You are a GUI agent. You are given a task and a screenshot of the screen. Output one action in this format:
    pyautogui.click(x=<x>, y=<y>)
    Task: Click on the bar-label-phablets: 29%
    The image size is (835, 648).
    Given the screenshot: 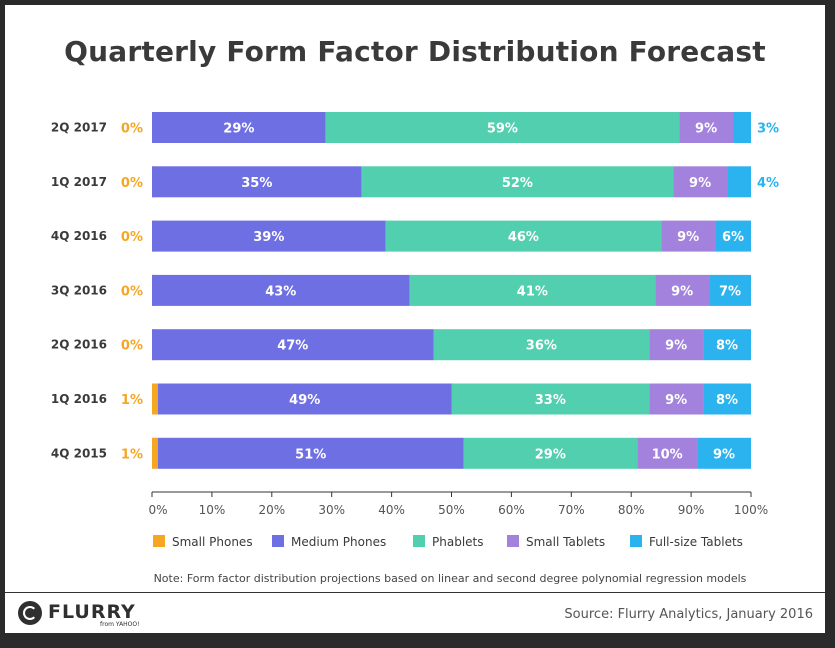 What is the action you would take?
    pyautogui.click(x=550, y=454)
    